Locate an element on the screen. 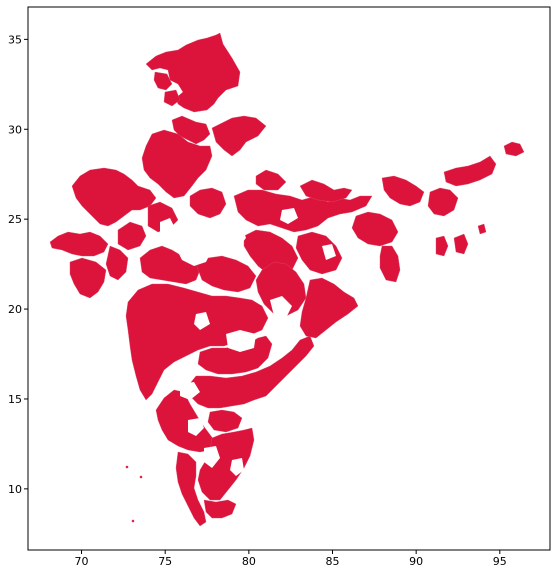 The image size is (557, 579). district-shape-jharkhand-west-bengal is located at coordinates (319, 253).